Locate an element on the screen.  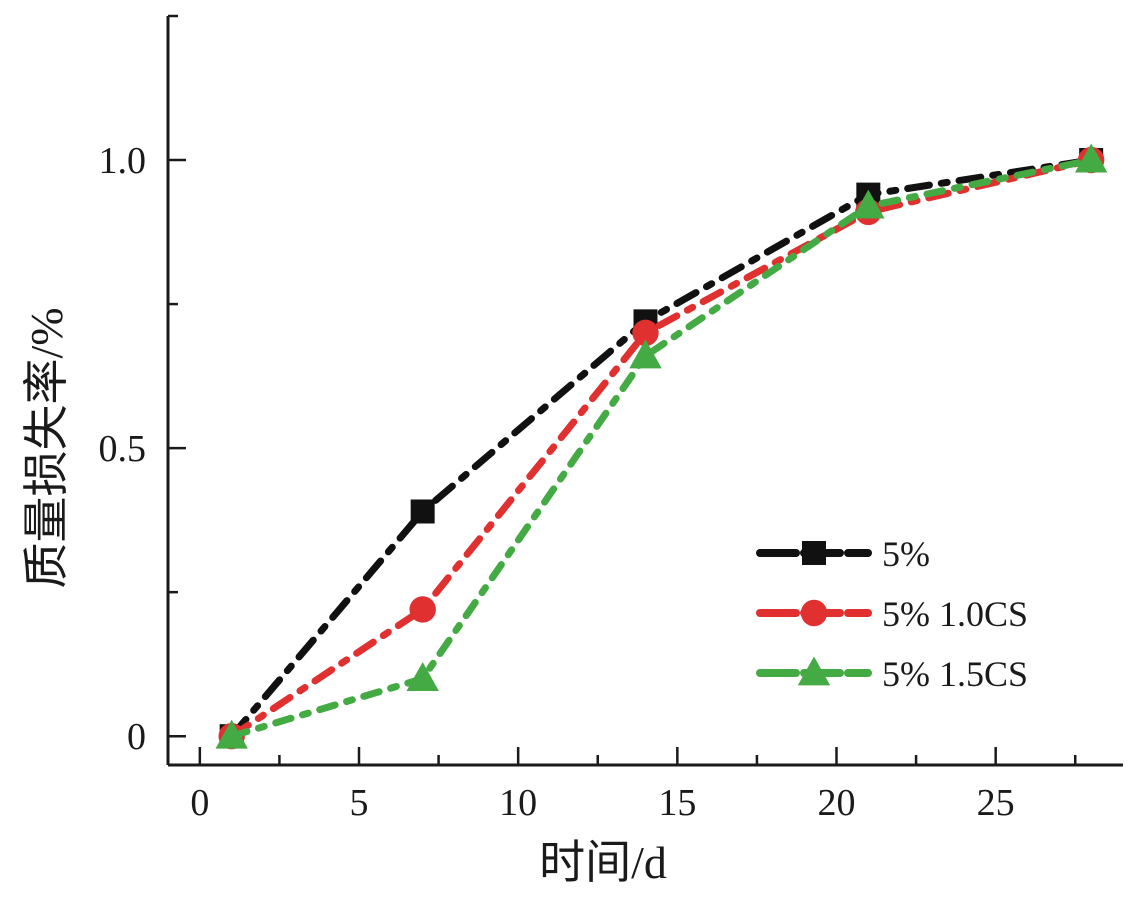
x-tick-label: 20 is located at coordinates (837, 803).